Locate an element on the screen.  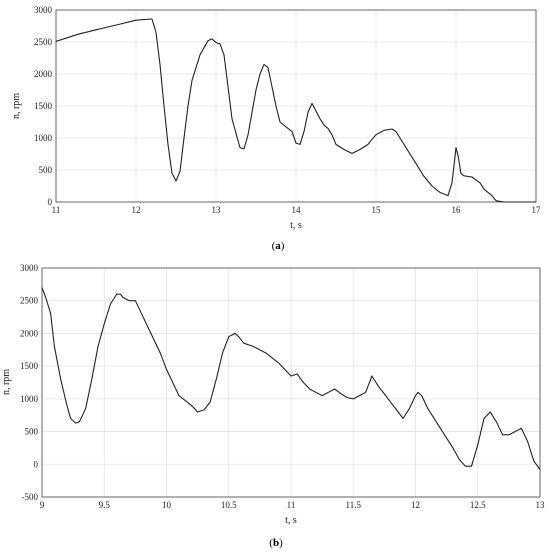
chart-b-y-axis-label: n, rpm is located at coordinates (6, 382).